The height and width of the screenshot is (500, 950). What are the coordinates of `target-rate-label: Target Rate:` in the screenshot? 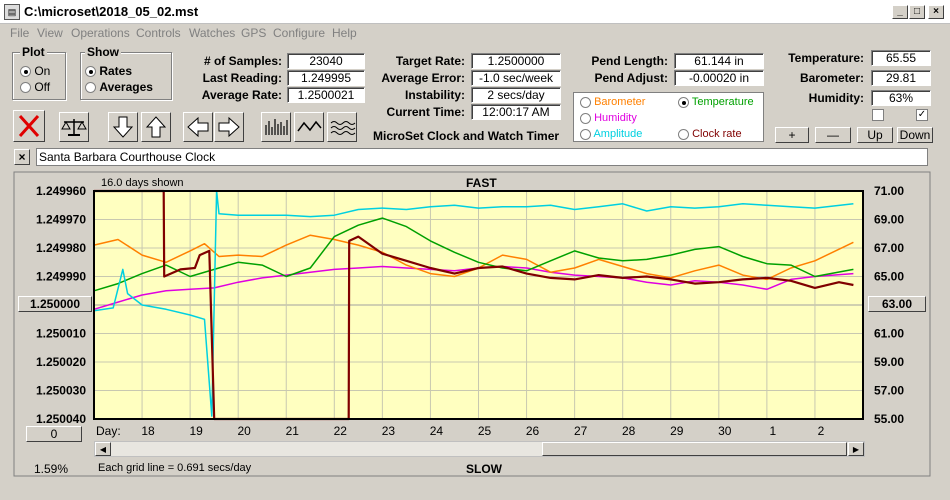 It's located at (430, 61).